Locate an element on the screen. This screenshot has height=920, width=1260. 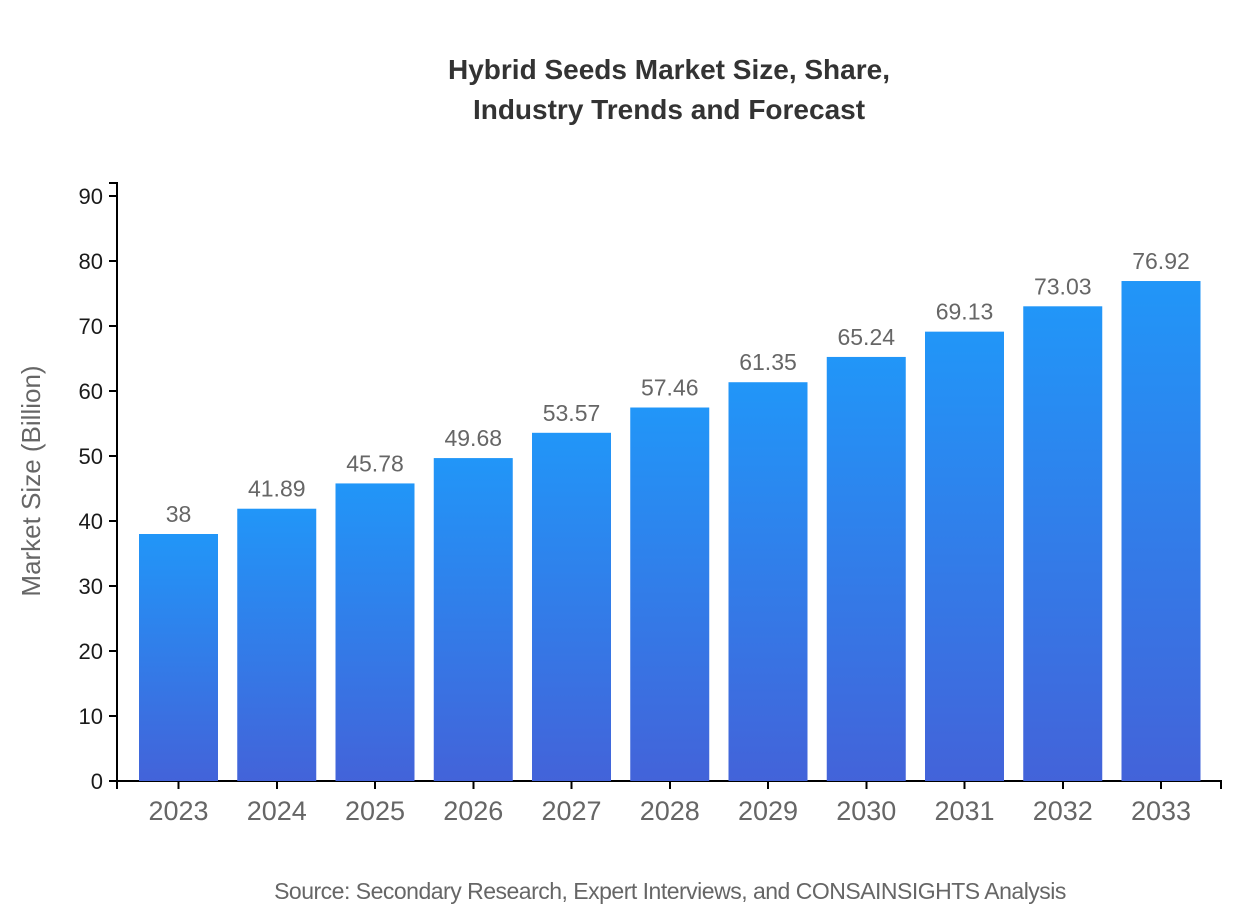
x-category-label: 2031 is located at coordinates (964, 811).